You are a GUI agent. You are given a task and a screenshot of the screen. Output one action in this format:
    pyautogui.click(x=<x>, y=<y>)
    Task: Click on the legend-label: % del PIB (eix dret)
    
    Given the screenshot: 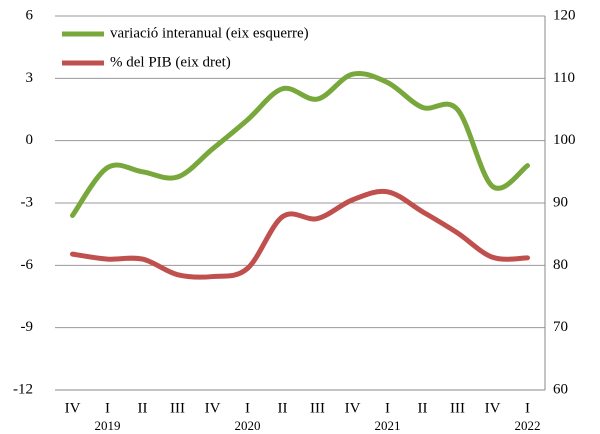 What is the action you would take?
    pyautogui.click(x=170, y=62)
    